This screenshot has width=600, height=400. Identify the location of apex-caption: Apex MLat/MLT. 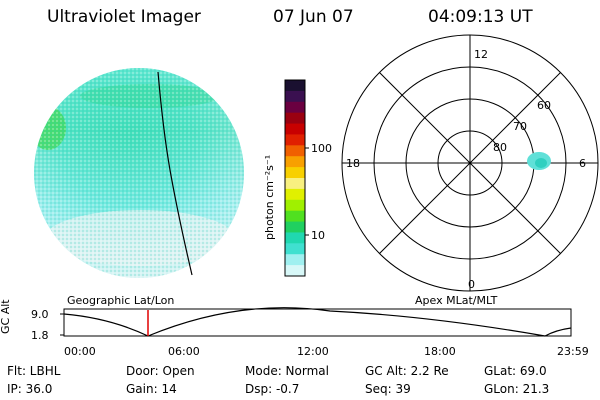
(456, 300).